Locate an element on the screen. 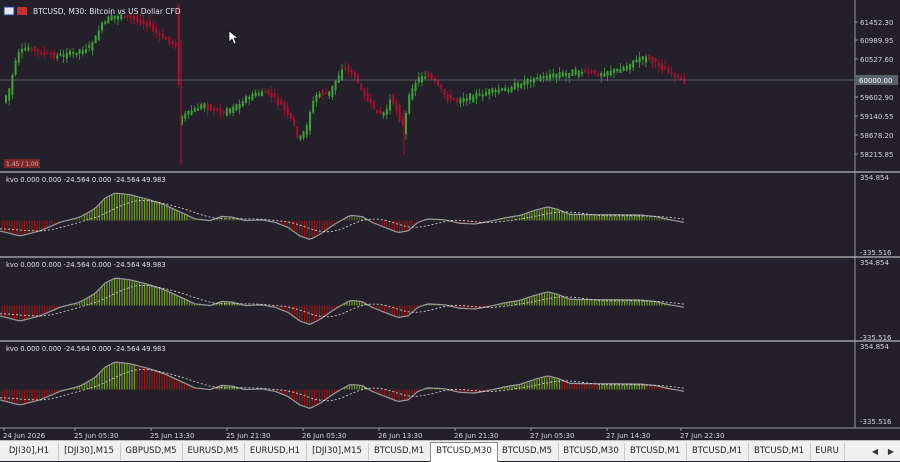 Image resolution: width=900 pixels, height=462 pixels. current-price-badge is located at coordinates (877, 80).